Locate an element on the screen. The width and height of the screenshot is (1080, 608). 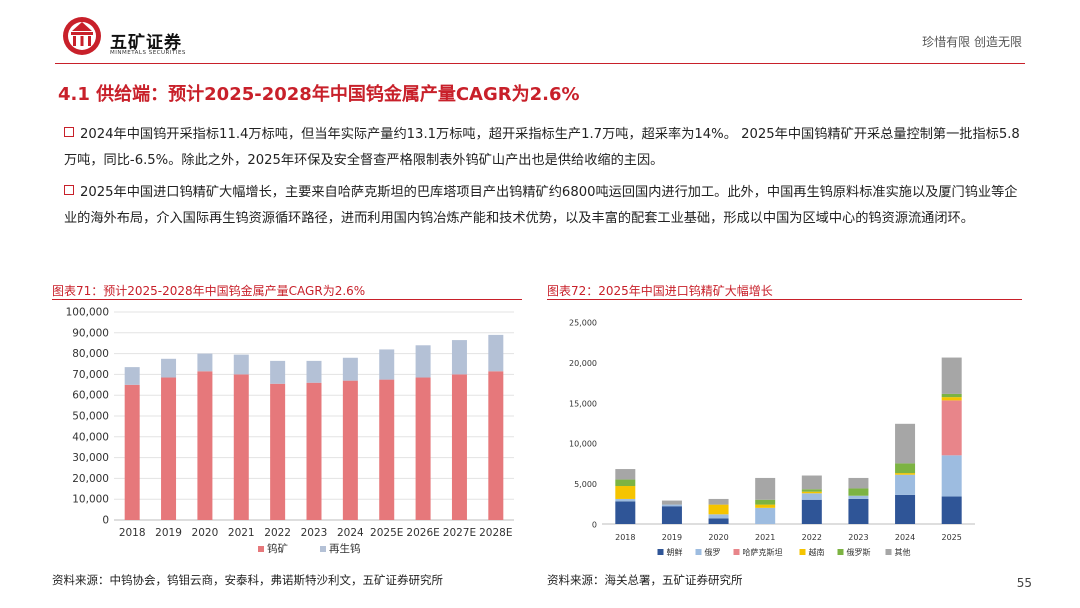
legend-label: 俄罗 is located at coordinates (713, 552).